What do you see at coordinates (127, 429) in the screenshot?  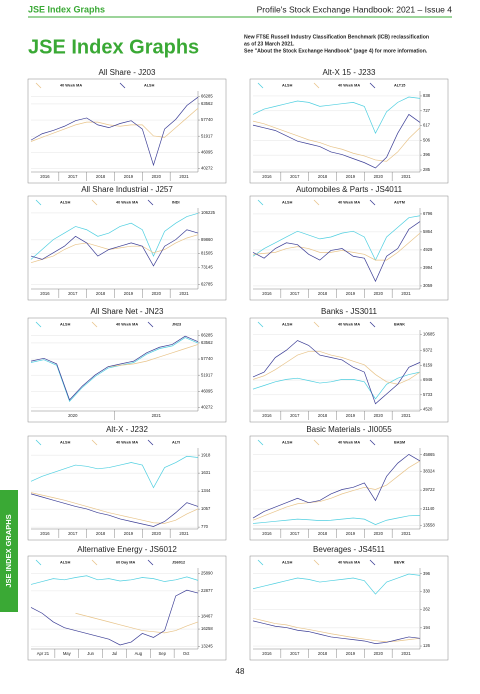 I see `chart-title: Alt-X - J232` at bounding box center [127, 429].